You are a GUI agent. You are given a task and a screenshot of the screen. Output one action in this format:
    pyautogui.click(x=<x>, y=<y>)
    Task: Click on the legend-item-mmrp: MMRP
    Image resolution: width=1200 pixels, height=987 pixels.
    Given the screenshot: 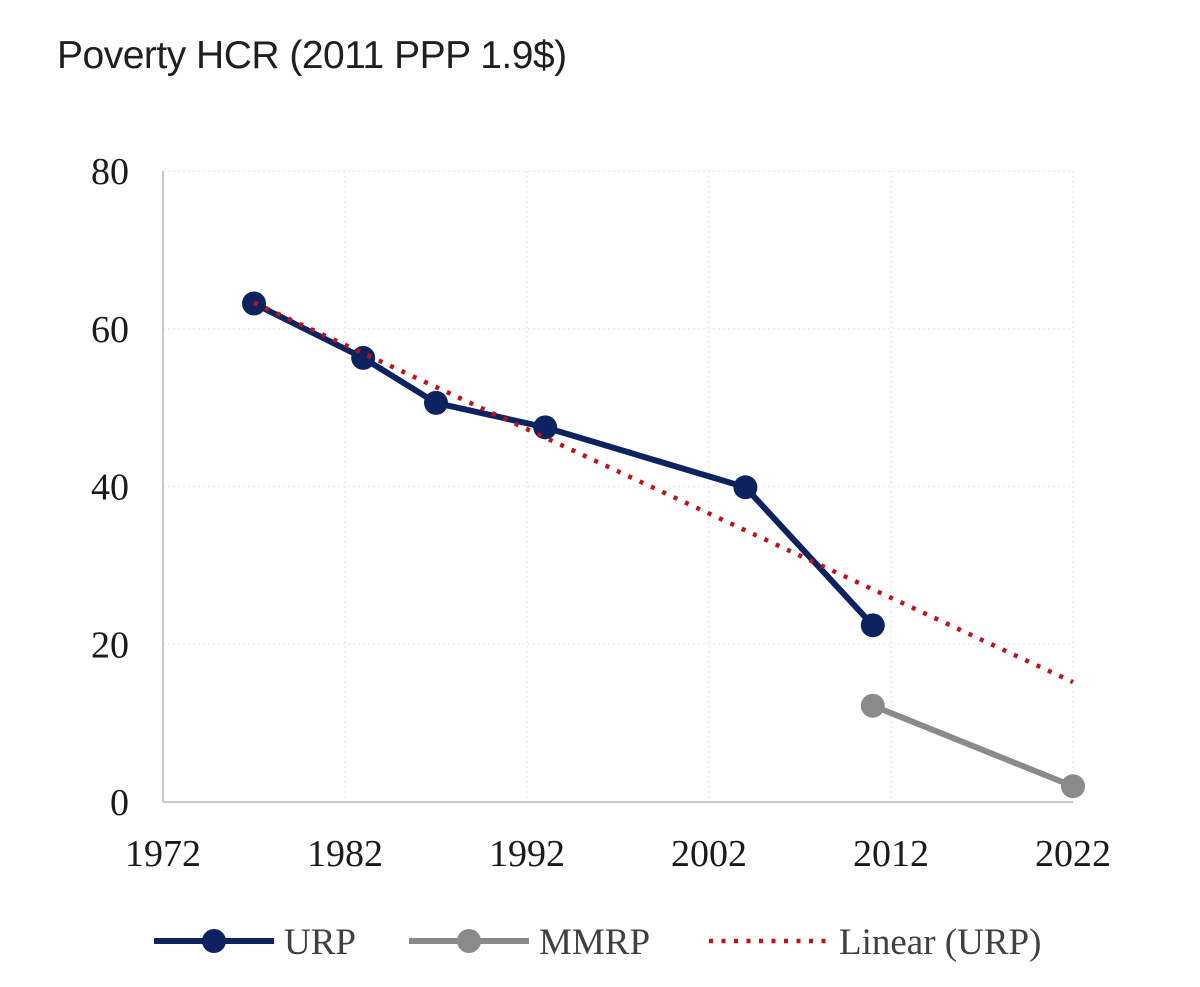 What is the action you would take?
    pyautogui.click(x=529, y=942)
    